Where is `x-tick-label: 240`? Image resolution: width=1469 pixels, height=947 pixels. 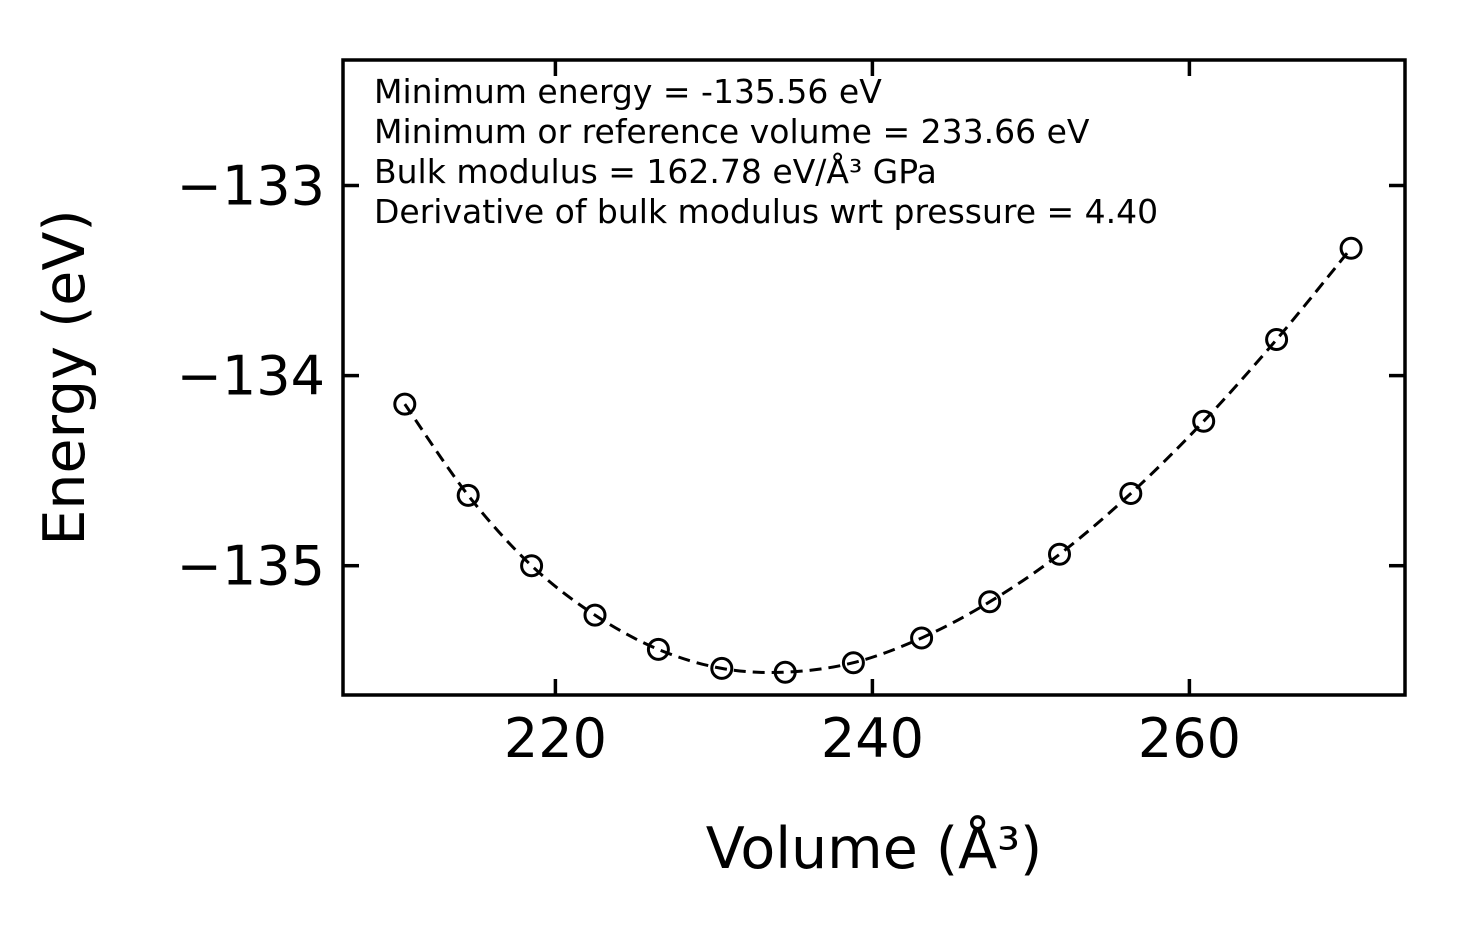
x-tick-label: 240 is located at coordinates (872, 738).